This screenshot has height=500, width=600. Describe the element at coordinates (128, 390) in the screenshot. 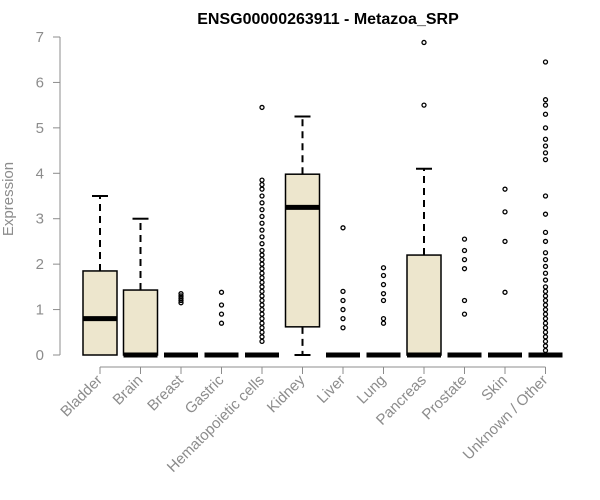

I see `x-tick-label: Brain` at that location.